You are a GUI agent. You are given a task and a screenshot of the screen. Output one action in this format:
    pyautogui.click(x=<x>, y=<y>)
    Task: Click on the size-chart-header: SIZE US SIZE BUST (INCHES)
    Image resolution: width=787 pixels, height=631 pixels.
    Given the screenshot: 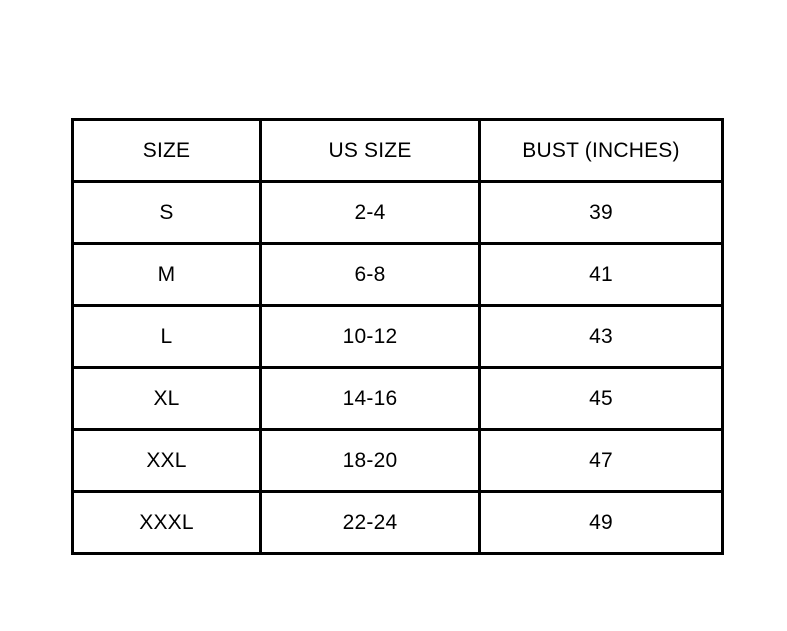 What is the action you would take?
    pyautogui.click(x=397, y=150)
    